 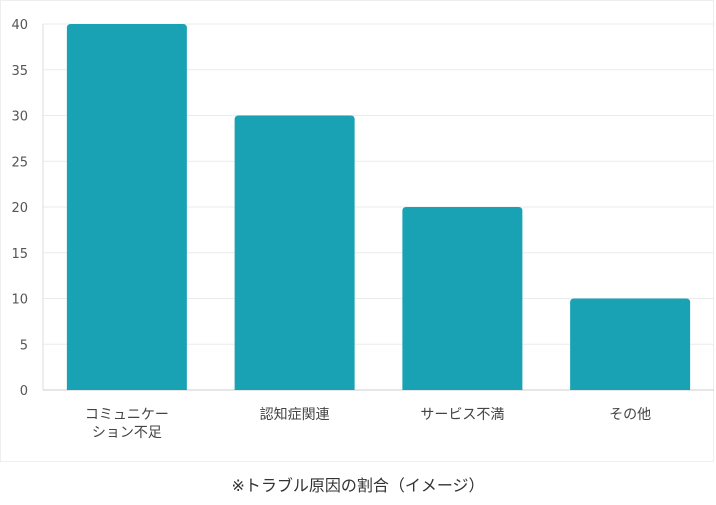 I want to click on y-tick-label: 30, so click(x=19, y=117).